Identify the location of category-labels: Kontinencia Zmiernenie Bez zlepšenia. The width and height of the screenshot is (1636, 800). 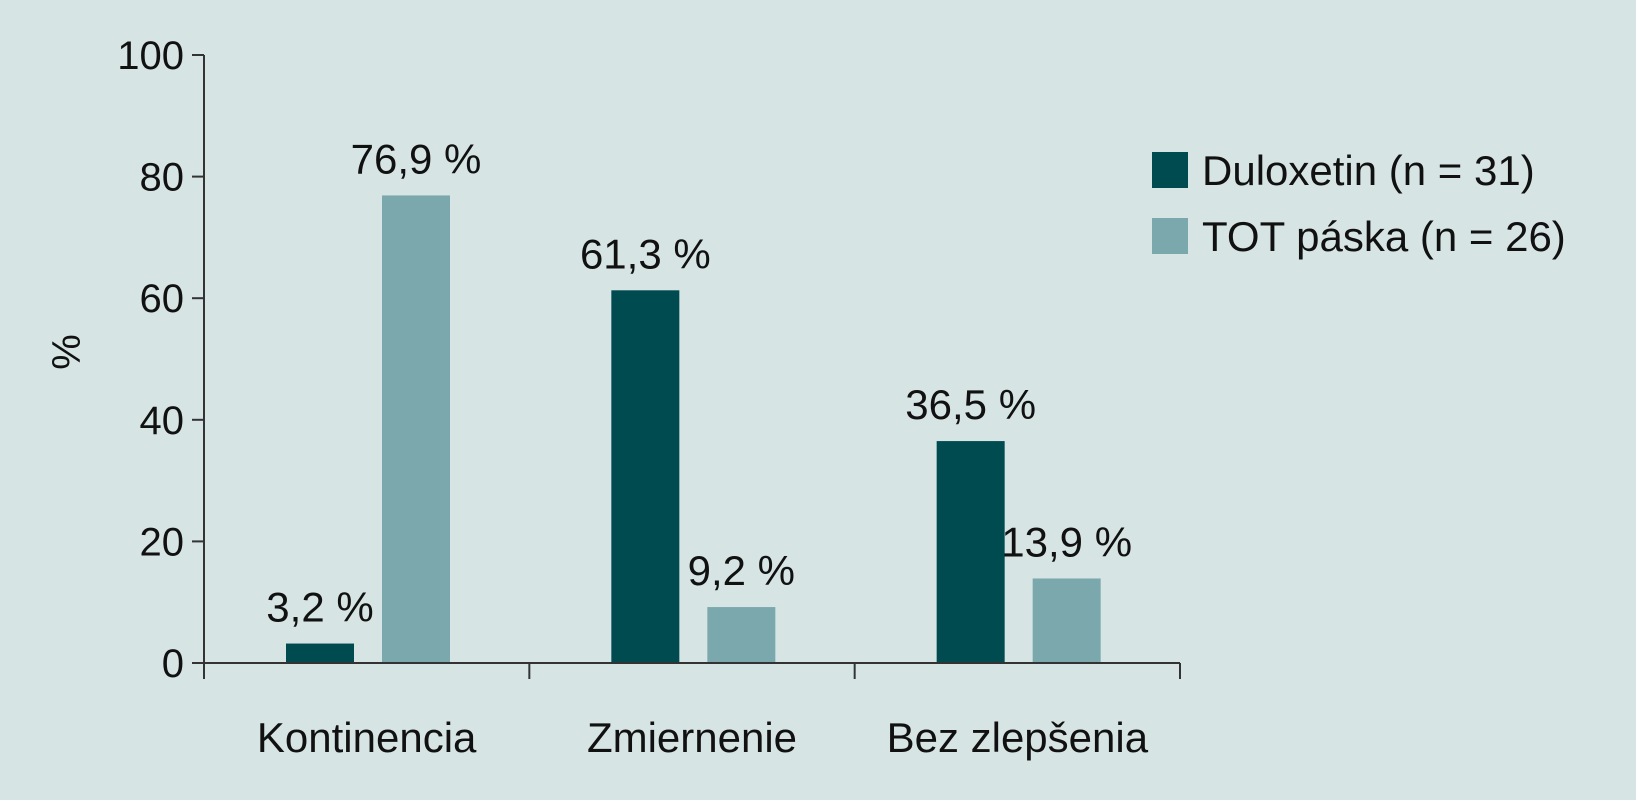
(703, 737).